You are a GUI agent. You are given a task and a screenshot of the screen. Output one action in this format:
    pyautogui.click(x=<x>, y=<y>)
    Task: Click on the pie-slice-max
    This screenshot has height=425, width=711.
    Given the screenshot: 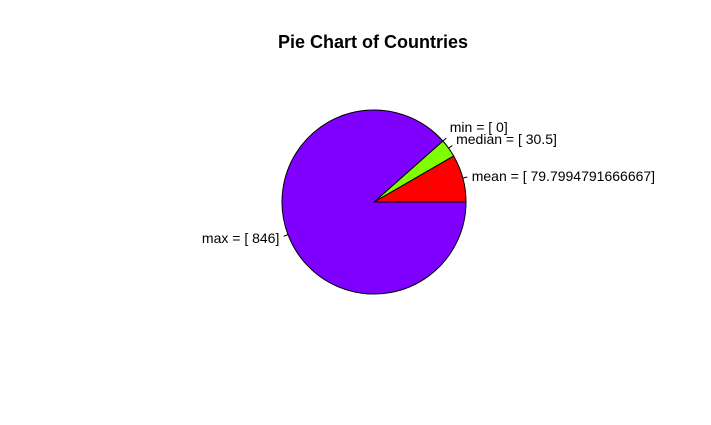 What is the action you would take?
    pyautogui.click(x=374, y=202)
    